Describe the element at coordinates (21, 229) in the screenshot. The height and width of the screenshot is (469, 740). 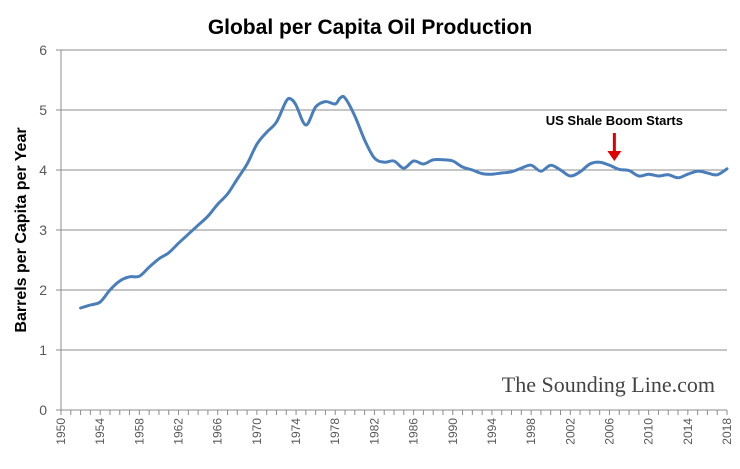
I see `y-axis-label: Barrels per Capita per Year` at that location.